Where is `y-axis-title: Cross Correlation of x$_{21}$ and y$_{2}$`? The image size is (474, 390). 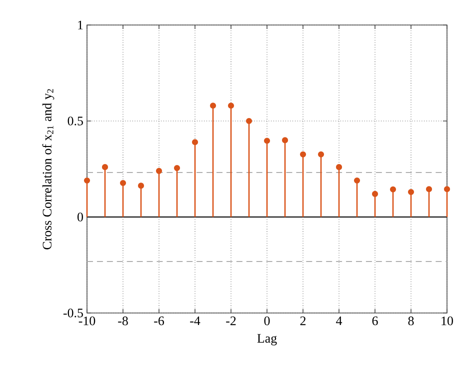
y-axis-title: Cross Correlation of x$_{21}$ and y$_{2}$ is located at coordinates (48, 169).